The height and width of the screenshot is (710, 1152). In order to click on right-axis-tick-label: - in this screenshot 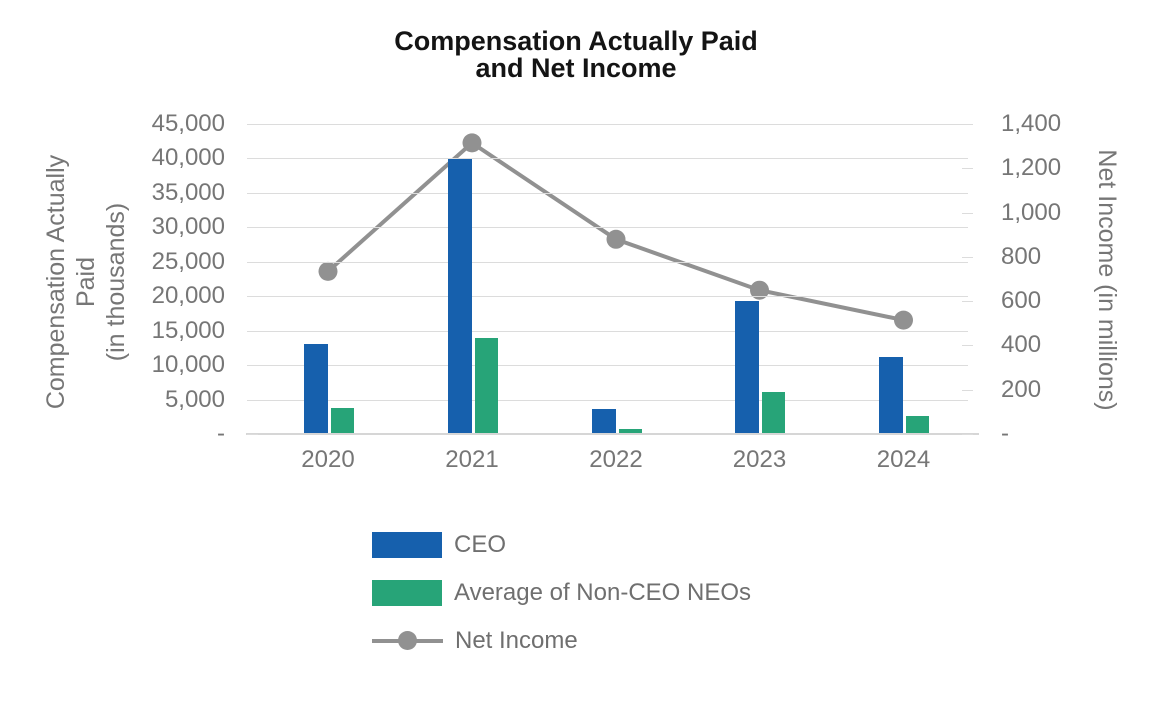, I will do `click(1005, 433)`.